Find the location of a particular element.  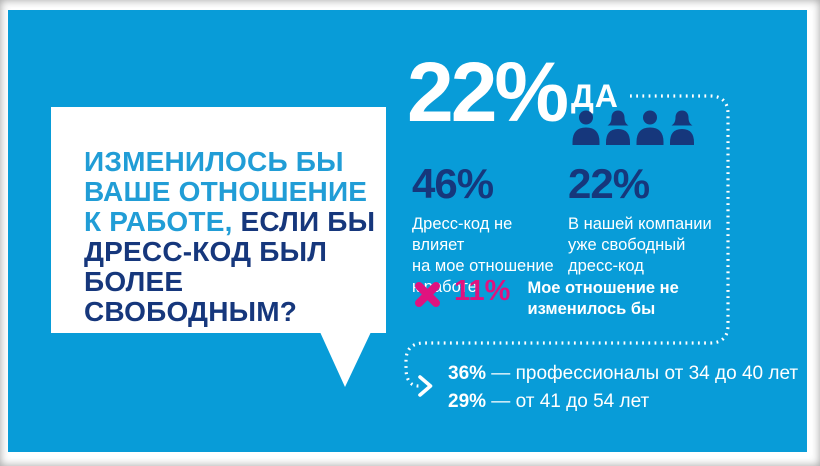

question-line-1: ИЗМЕНИЛОСЬ БЫ is located at coordinates (214, 161).